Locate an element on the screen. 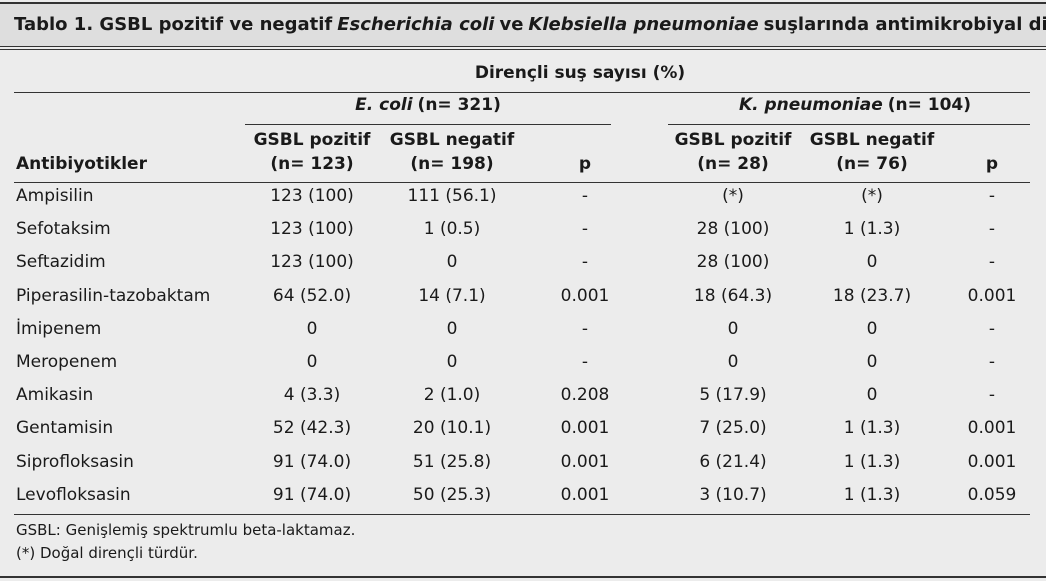  cell: 2 (1.0) is located at coordinates (452, 395).